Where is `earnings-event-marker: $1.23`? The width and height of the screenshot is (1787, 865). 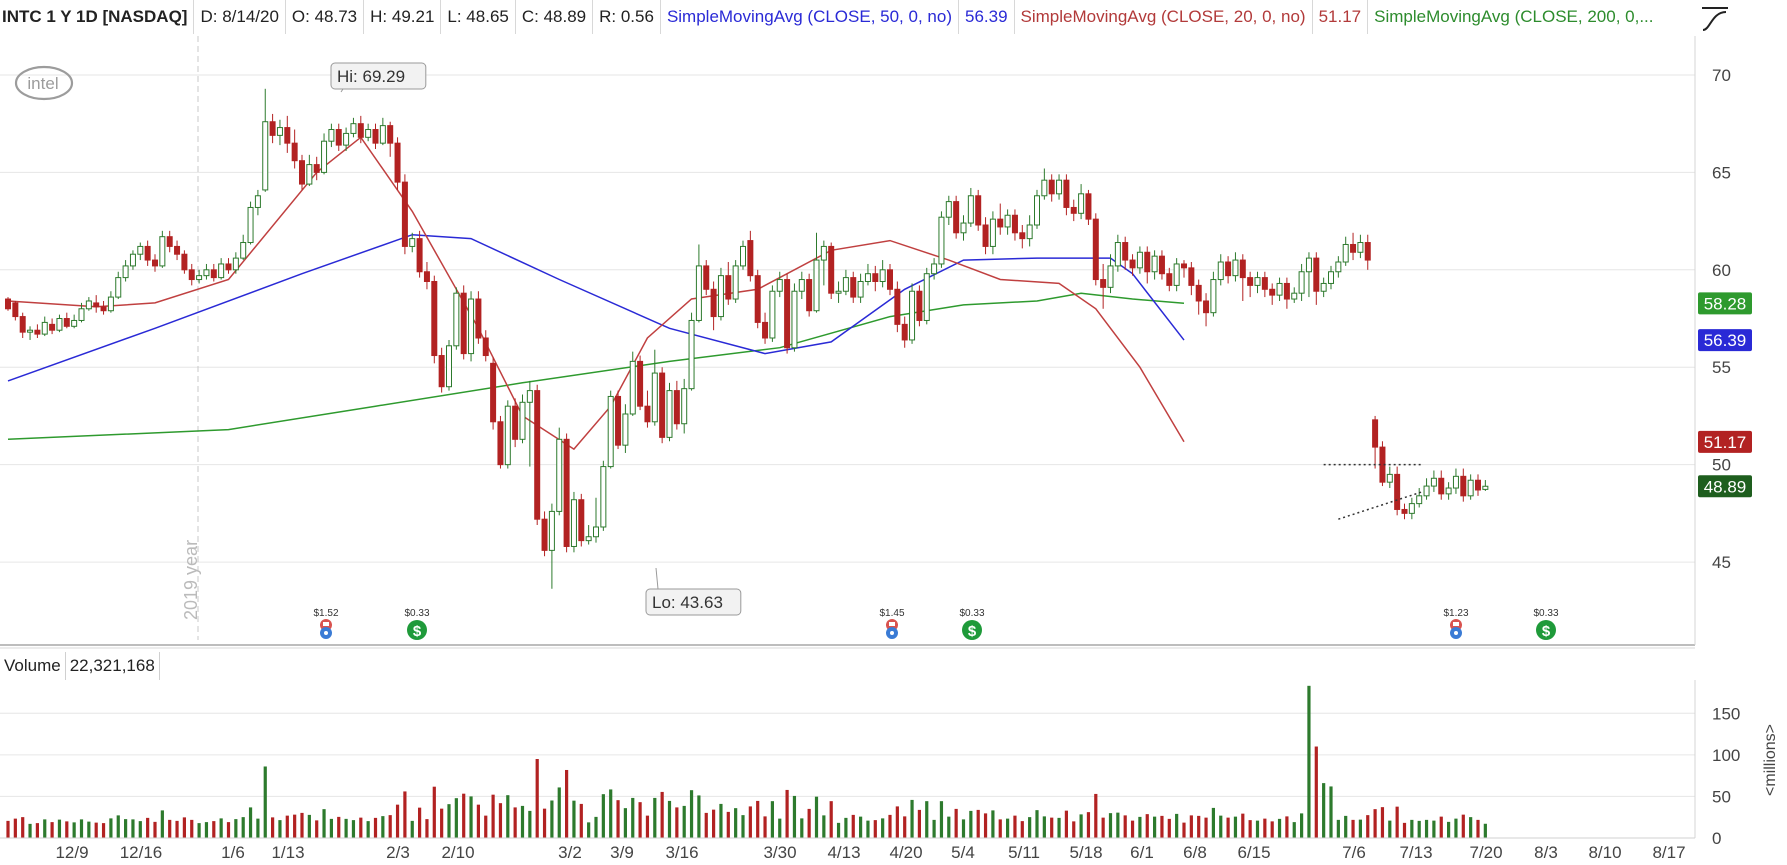 earnings-event-marker: $1.23 is located at coordinates (1456, 623).